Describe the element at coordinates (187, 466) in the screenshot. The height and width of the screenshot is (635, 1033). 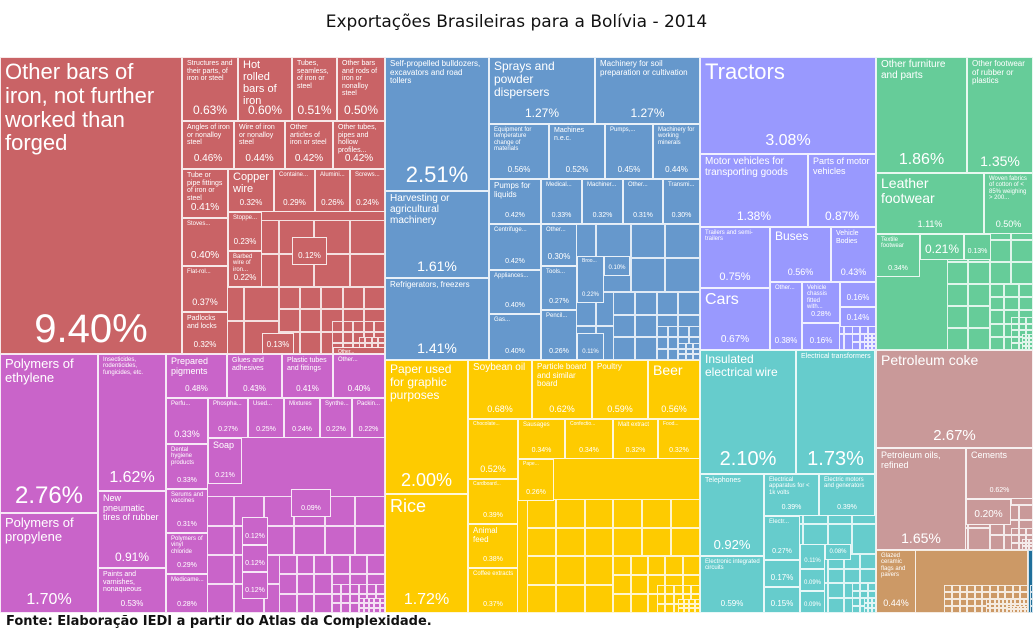
I see `treemap-cell: Dental hygiene products 0.33%` at that location.